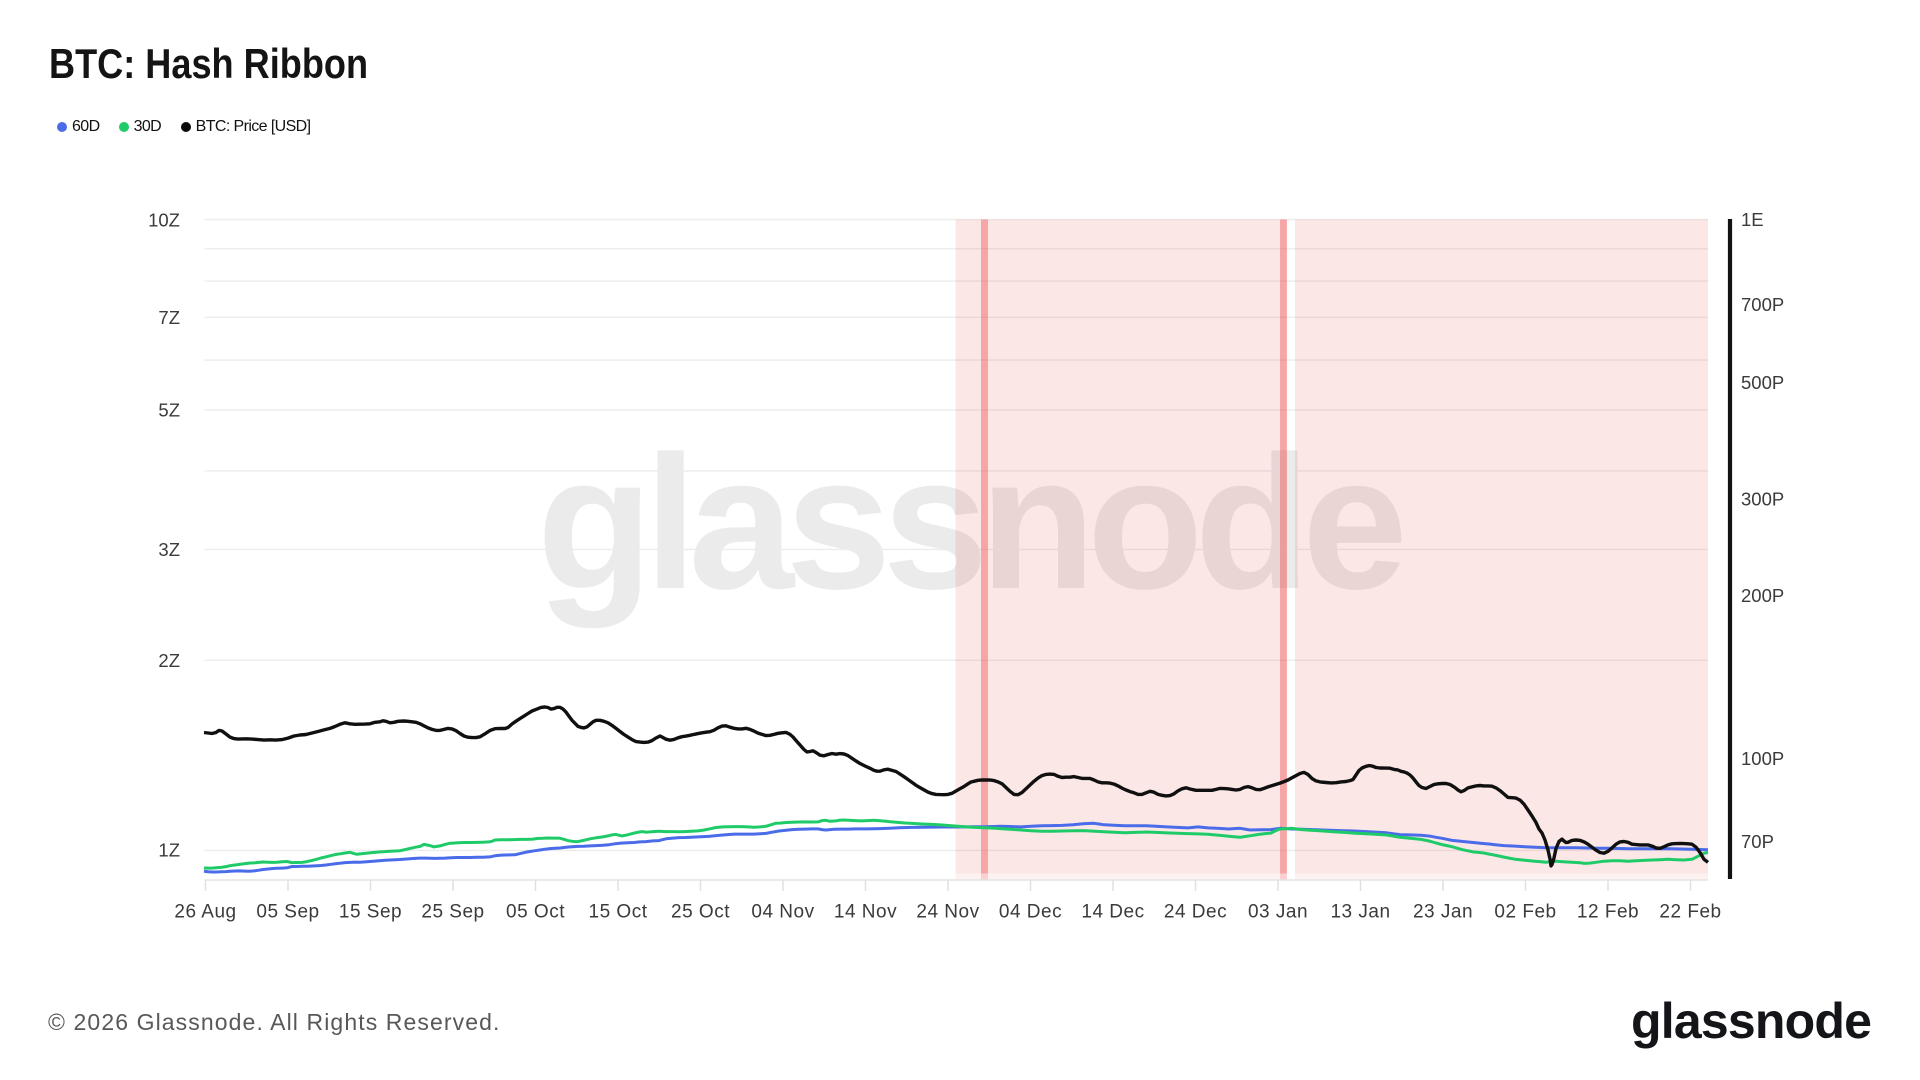 The image size is (1920, 1080). Describe the element at coordinates (947, 912) in the screenshot. I see `svg-text: 24 Nov` at that location.